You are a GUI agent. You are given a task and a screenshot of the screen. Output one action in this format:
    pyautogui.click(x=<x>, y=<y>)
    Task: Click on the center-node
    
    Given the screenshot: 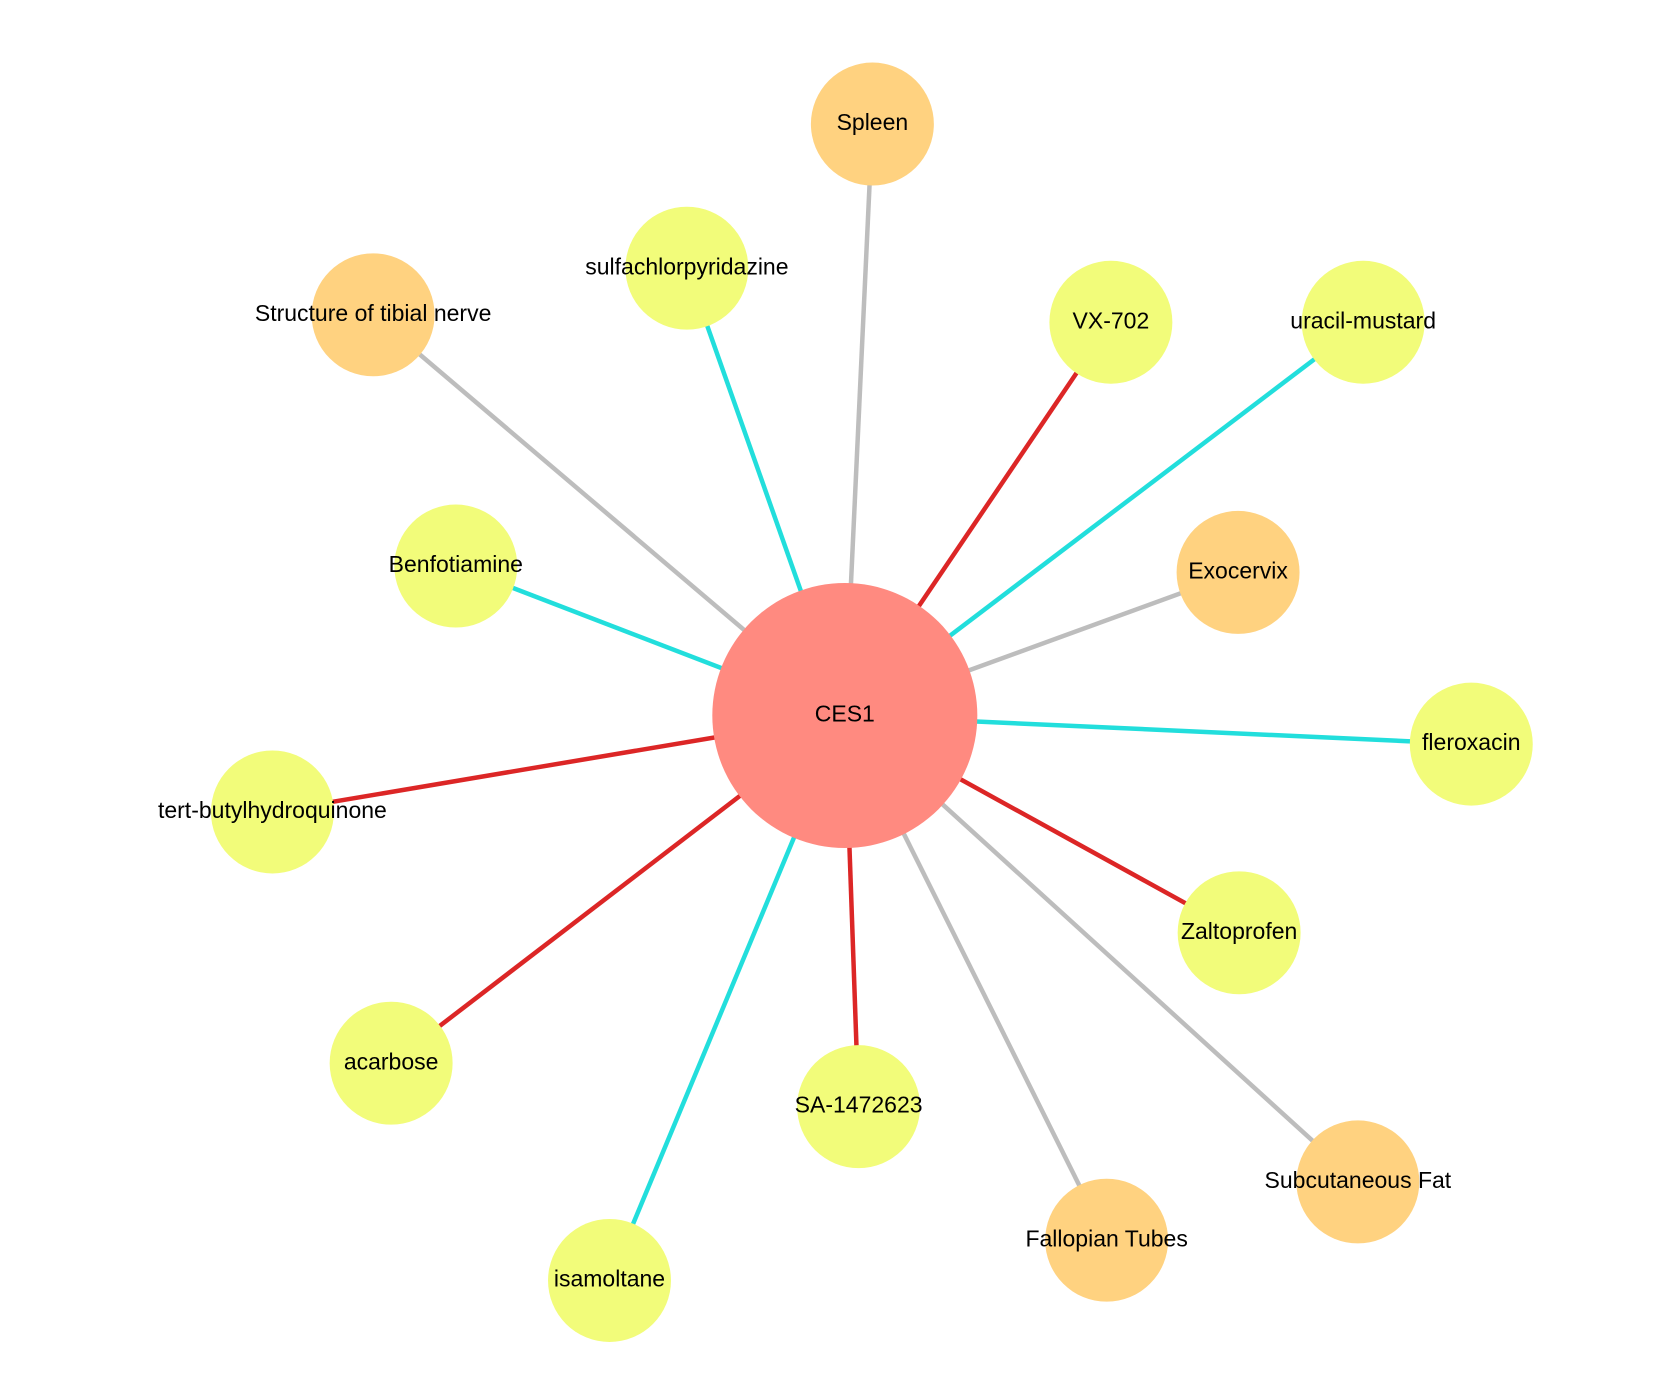 What is the action you would take?
    pyautogui.click(x=845, y=715)
    